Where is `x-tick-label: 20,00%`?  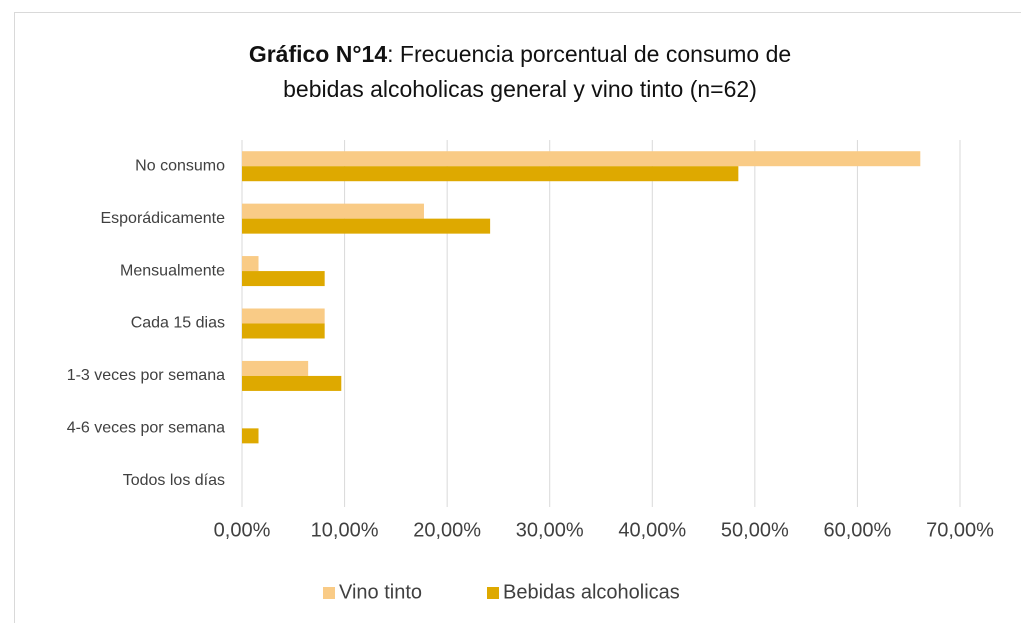 x-tick-label: 20,00% is located at coordinates (447, 530).